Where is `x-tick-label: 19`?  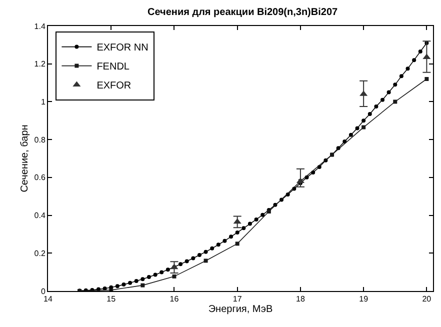 x-tick-label: 19 is located at coordinates (364, 299).